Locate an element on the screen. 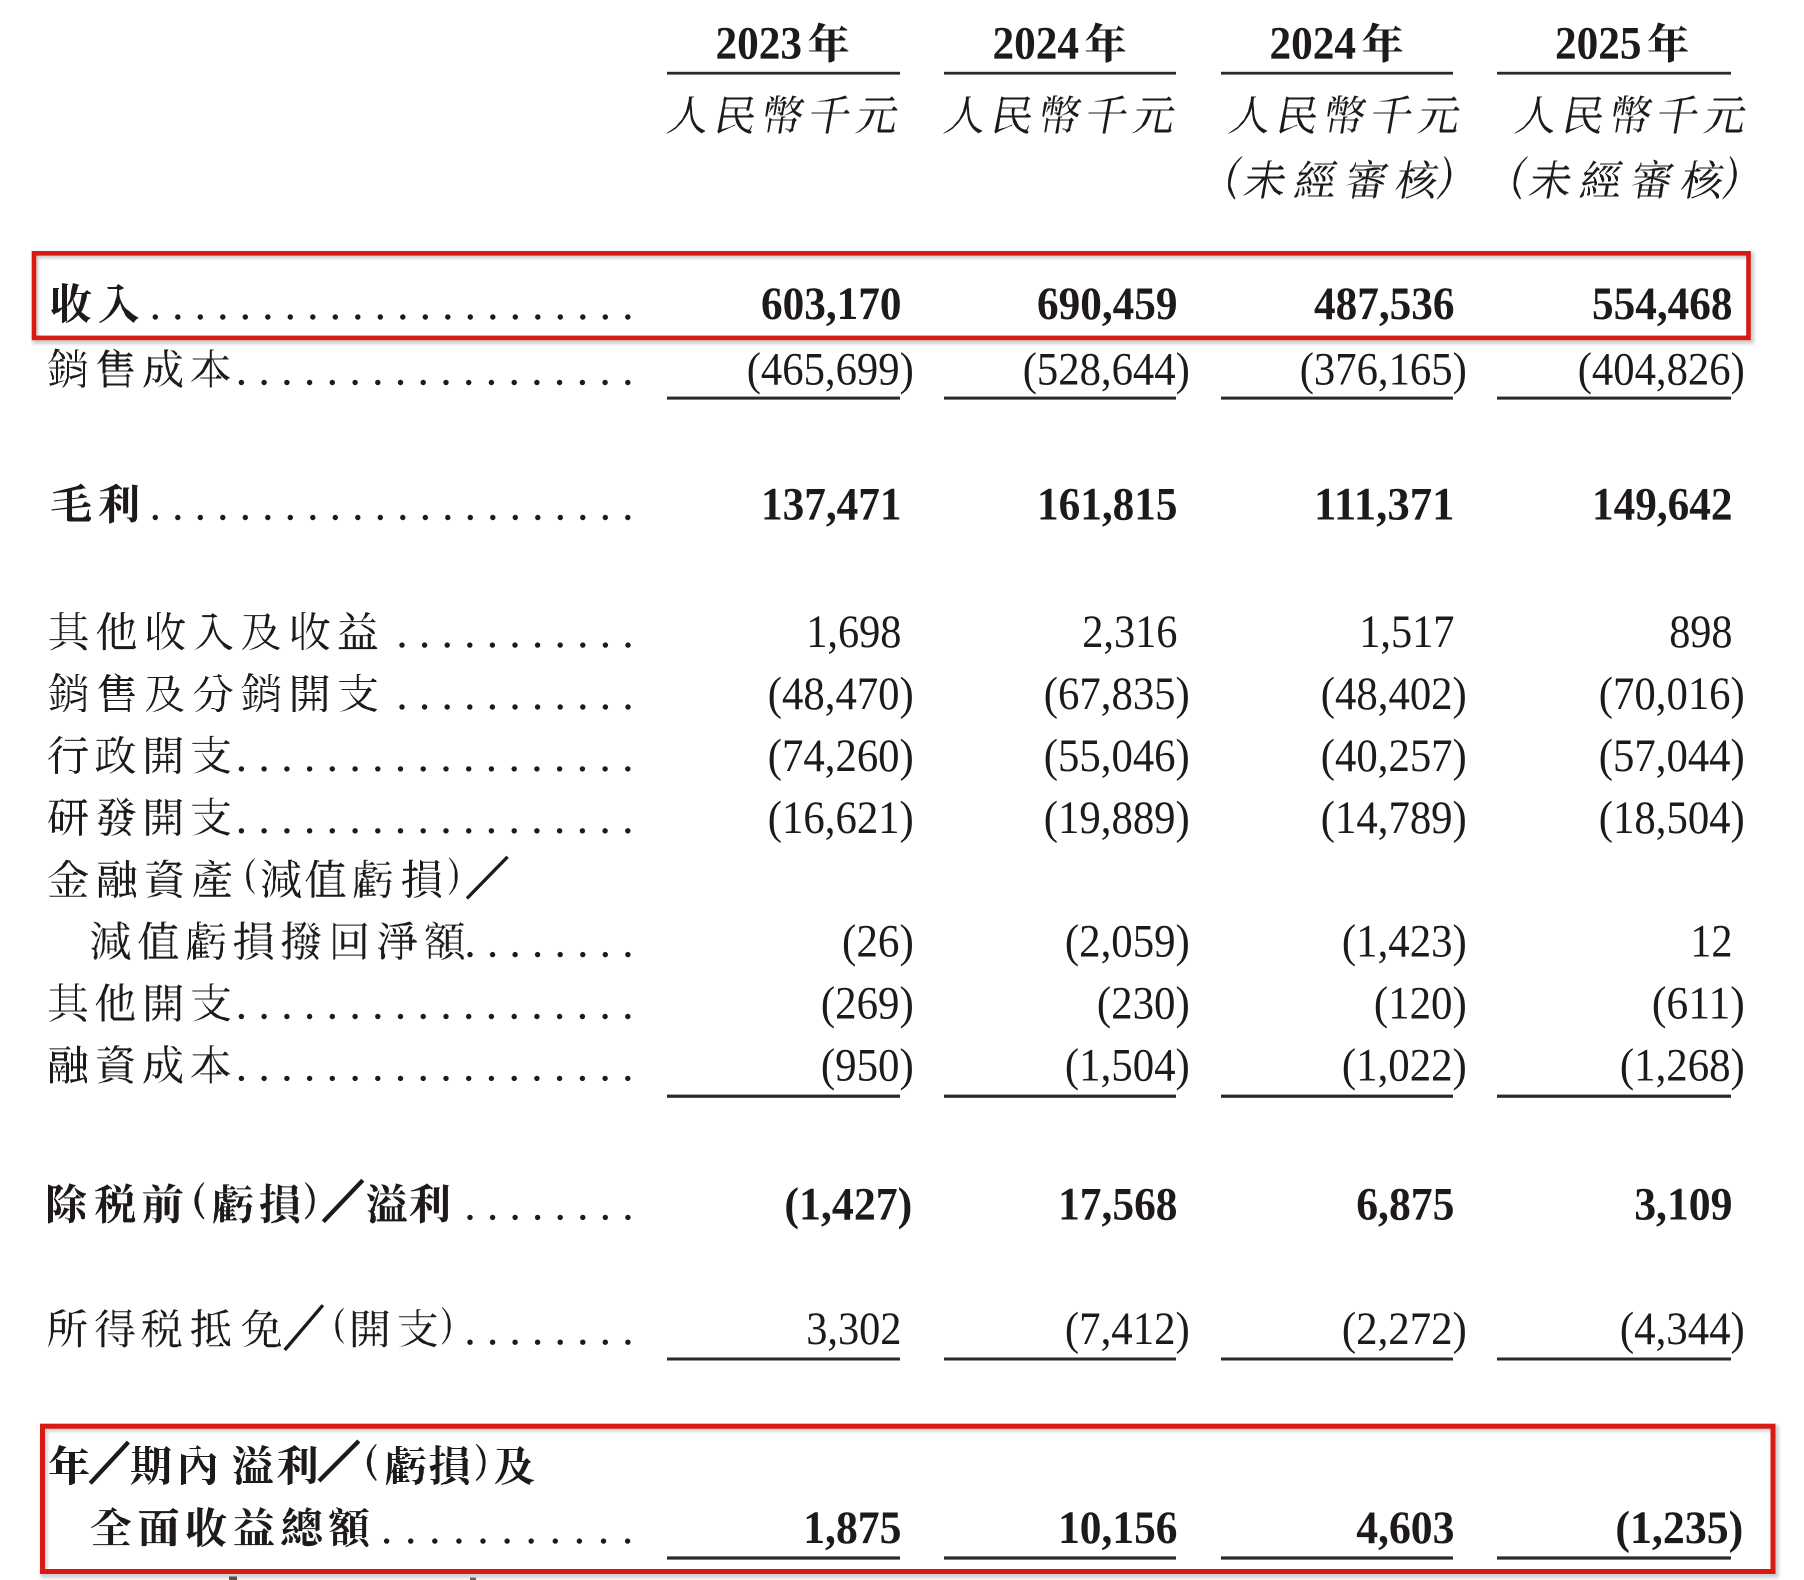 This screenshot has height=1580, width=1804. svg-text: 1,875 is located at coordinates (852, 1528).